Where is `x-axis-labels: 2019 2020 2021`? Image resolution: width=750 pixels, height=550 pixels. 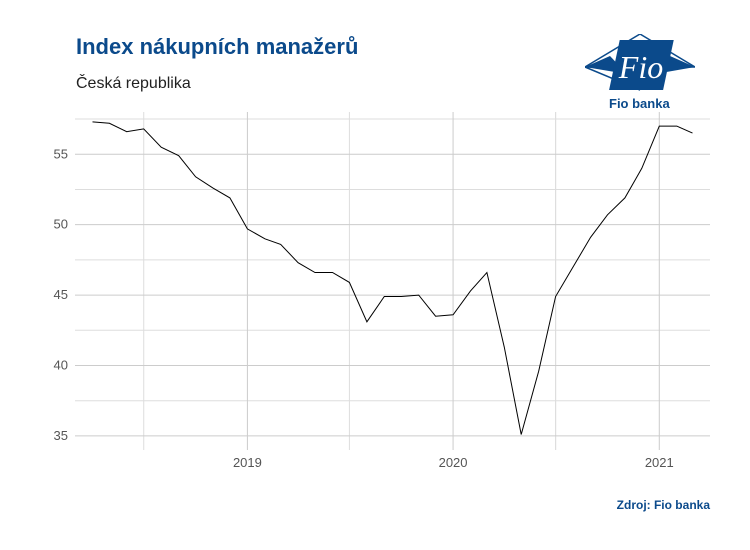 x-axis-labels: 2019 2020 2021 is located at coordinates (453, 462).